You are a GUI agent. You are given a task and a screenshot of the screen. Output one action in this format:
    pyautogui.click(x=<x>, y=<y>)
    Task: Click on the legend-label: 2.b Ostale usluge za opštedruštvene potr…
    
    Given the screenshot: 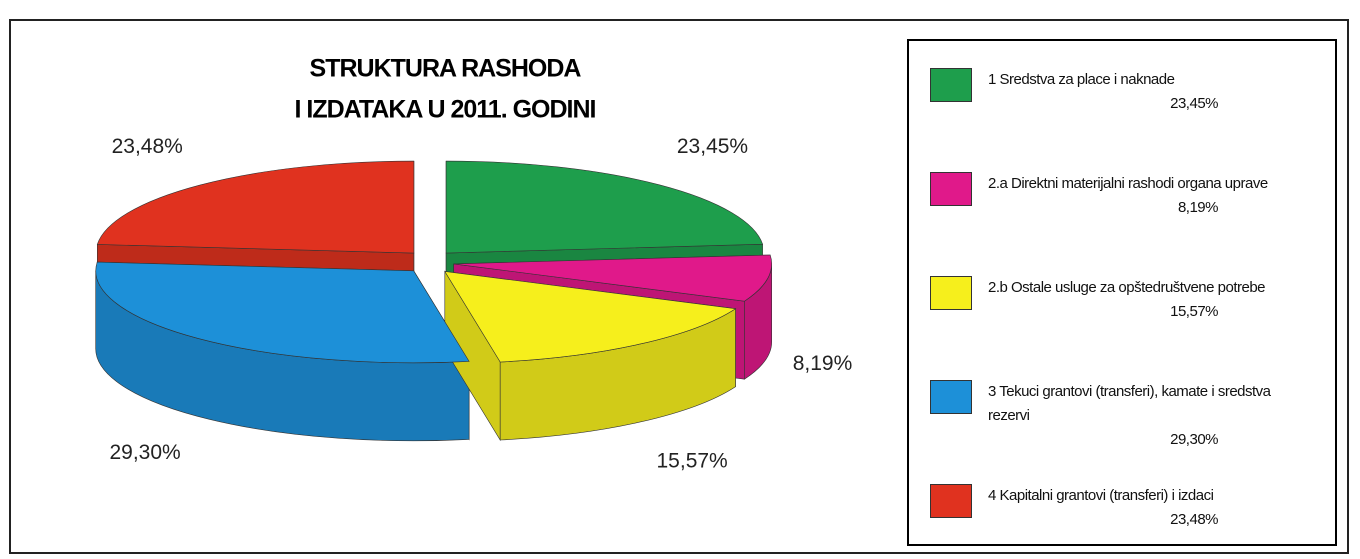 What is the action you would take?
    pyautogui.click(x=1127, y=287)
    